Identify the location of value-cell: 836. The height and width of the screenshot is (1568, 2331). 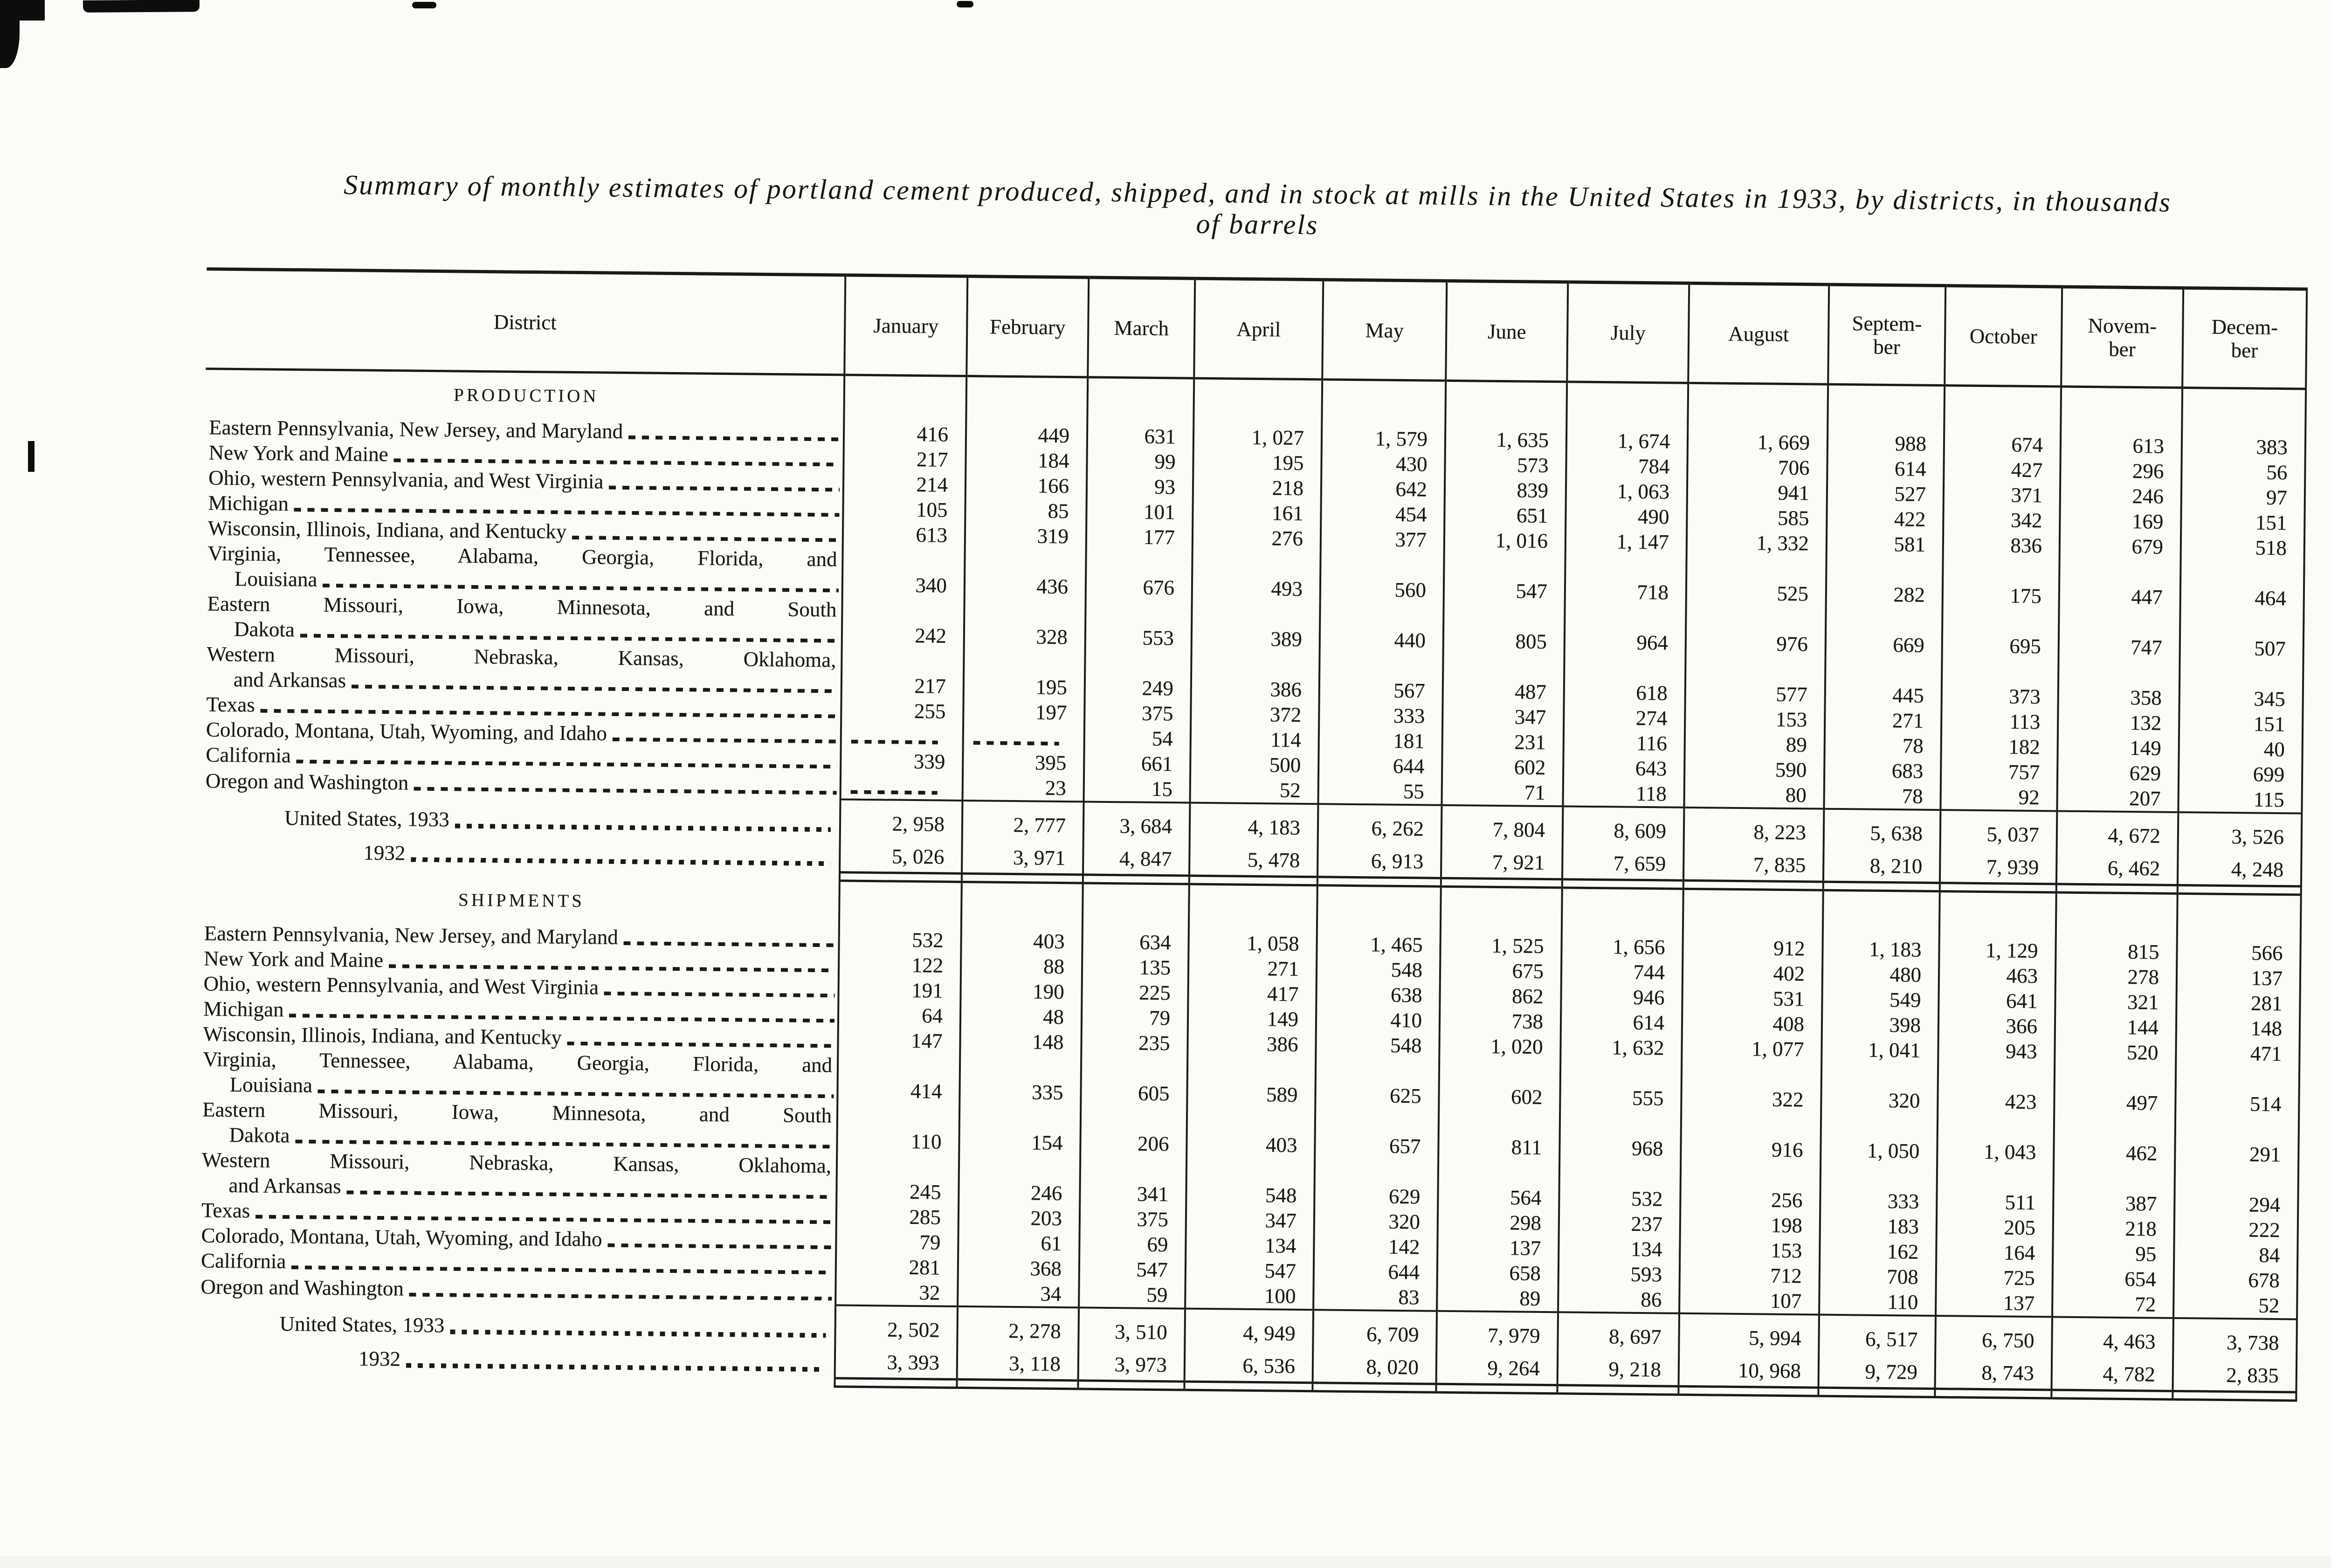
(2001, 545).